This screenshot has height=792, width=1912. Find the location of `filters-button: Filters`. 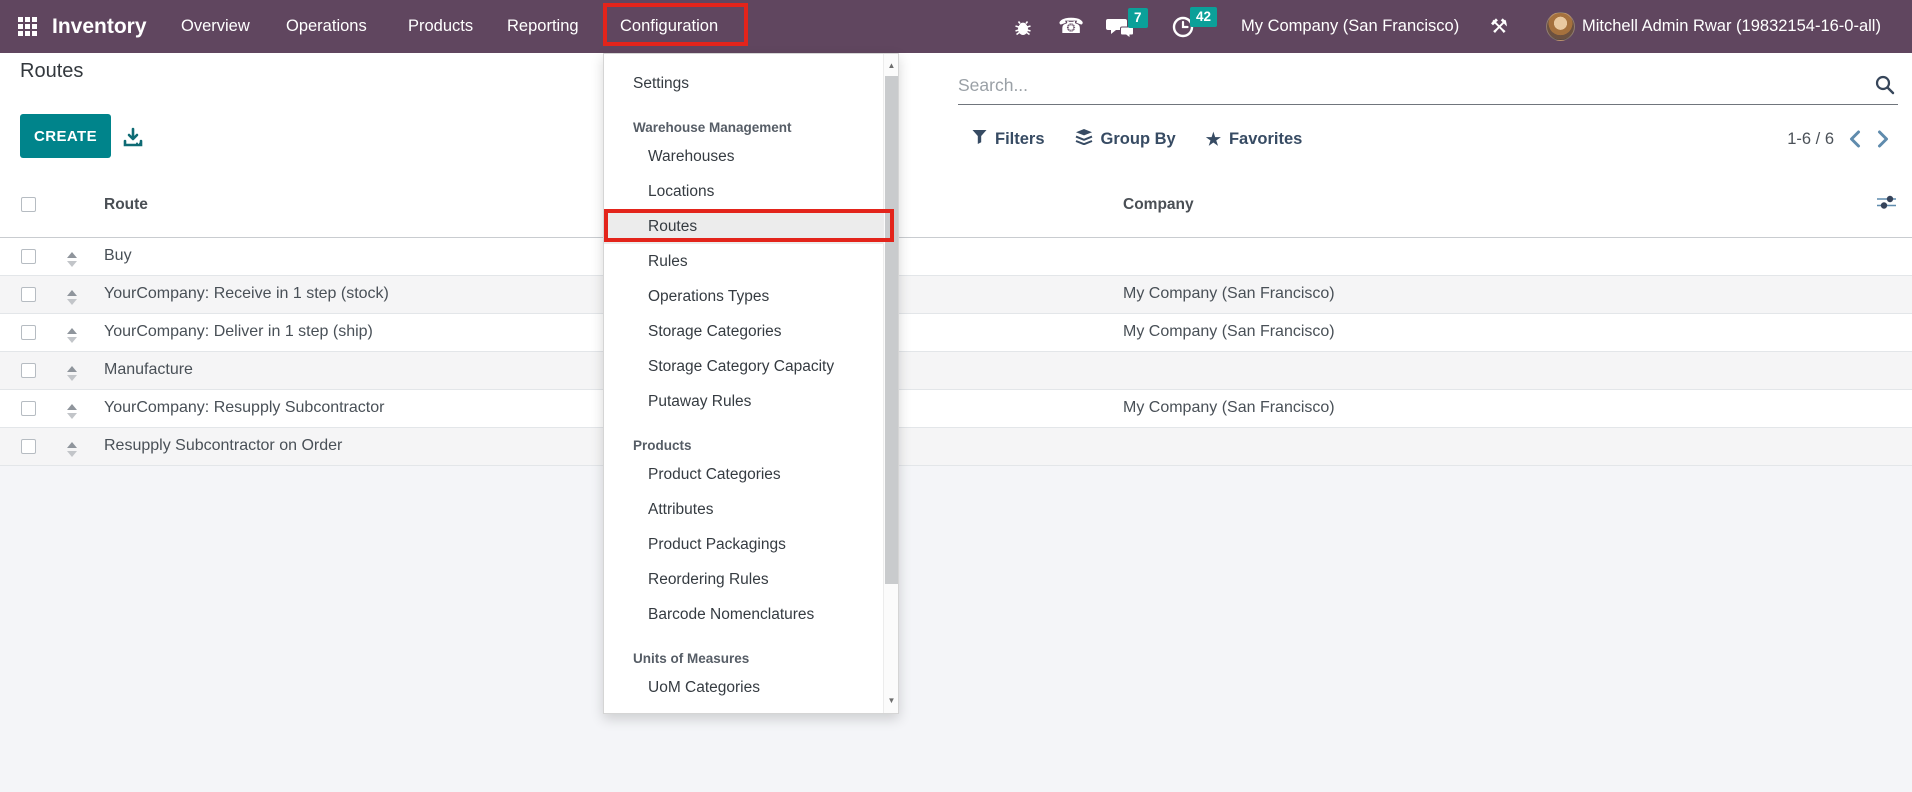

filters-button: Filters is located at coordinates (1008, 139).